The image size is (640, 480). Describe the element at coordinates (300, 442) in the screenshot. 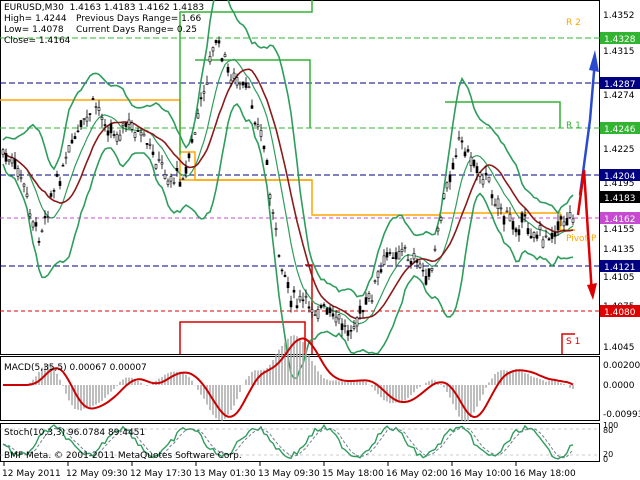

I see `stoch-pane-border` at that location.